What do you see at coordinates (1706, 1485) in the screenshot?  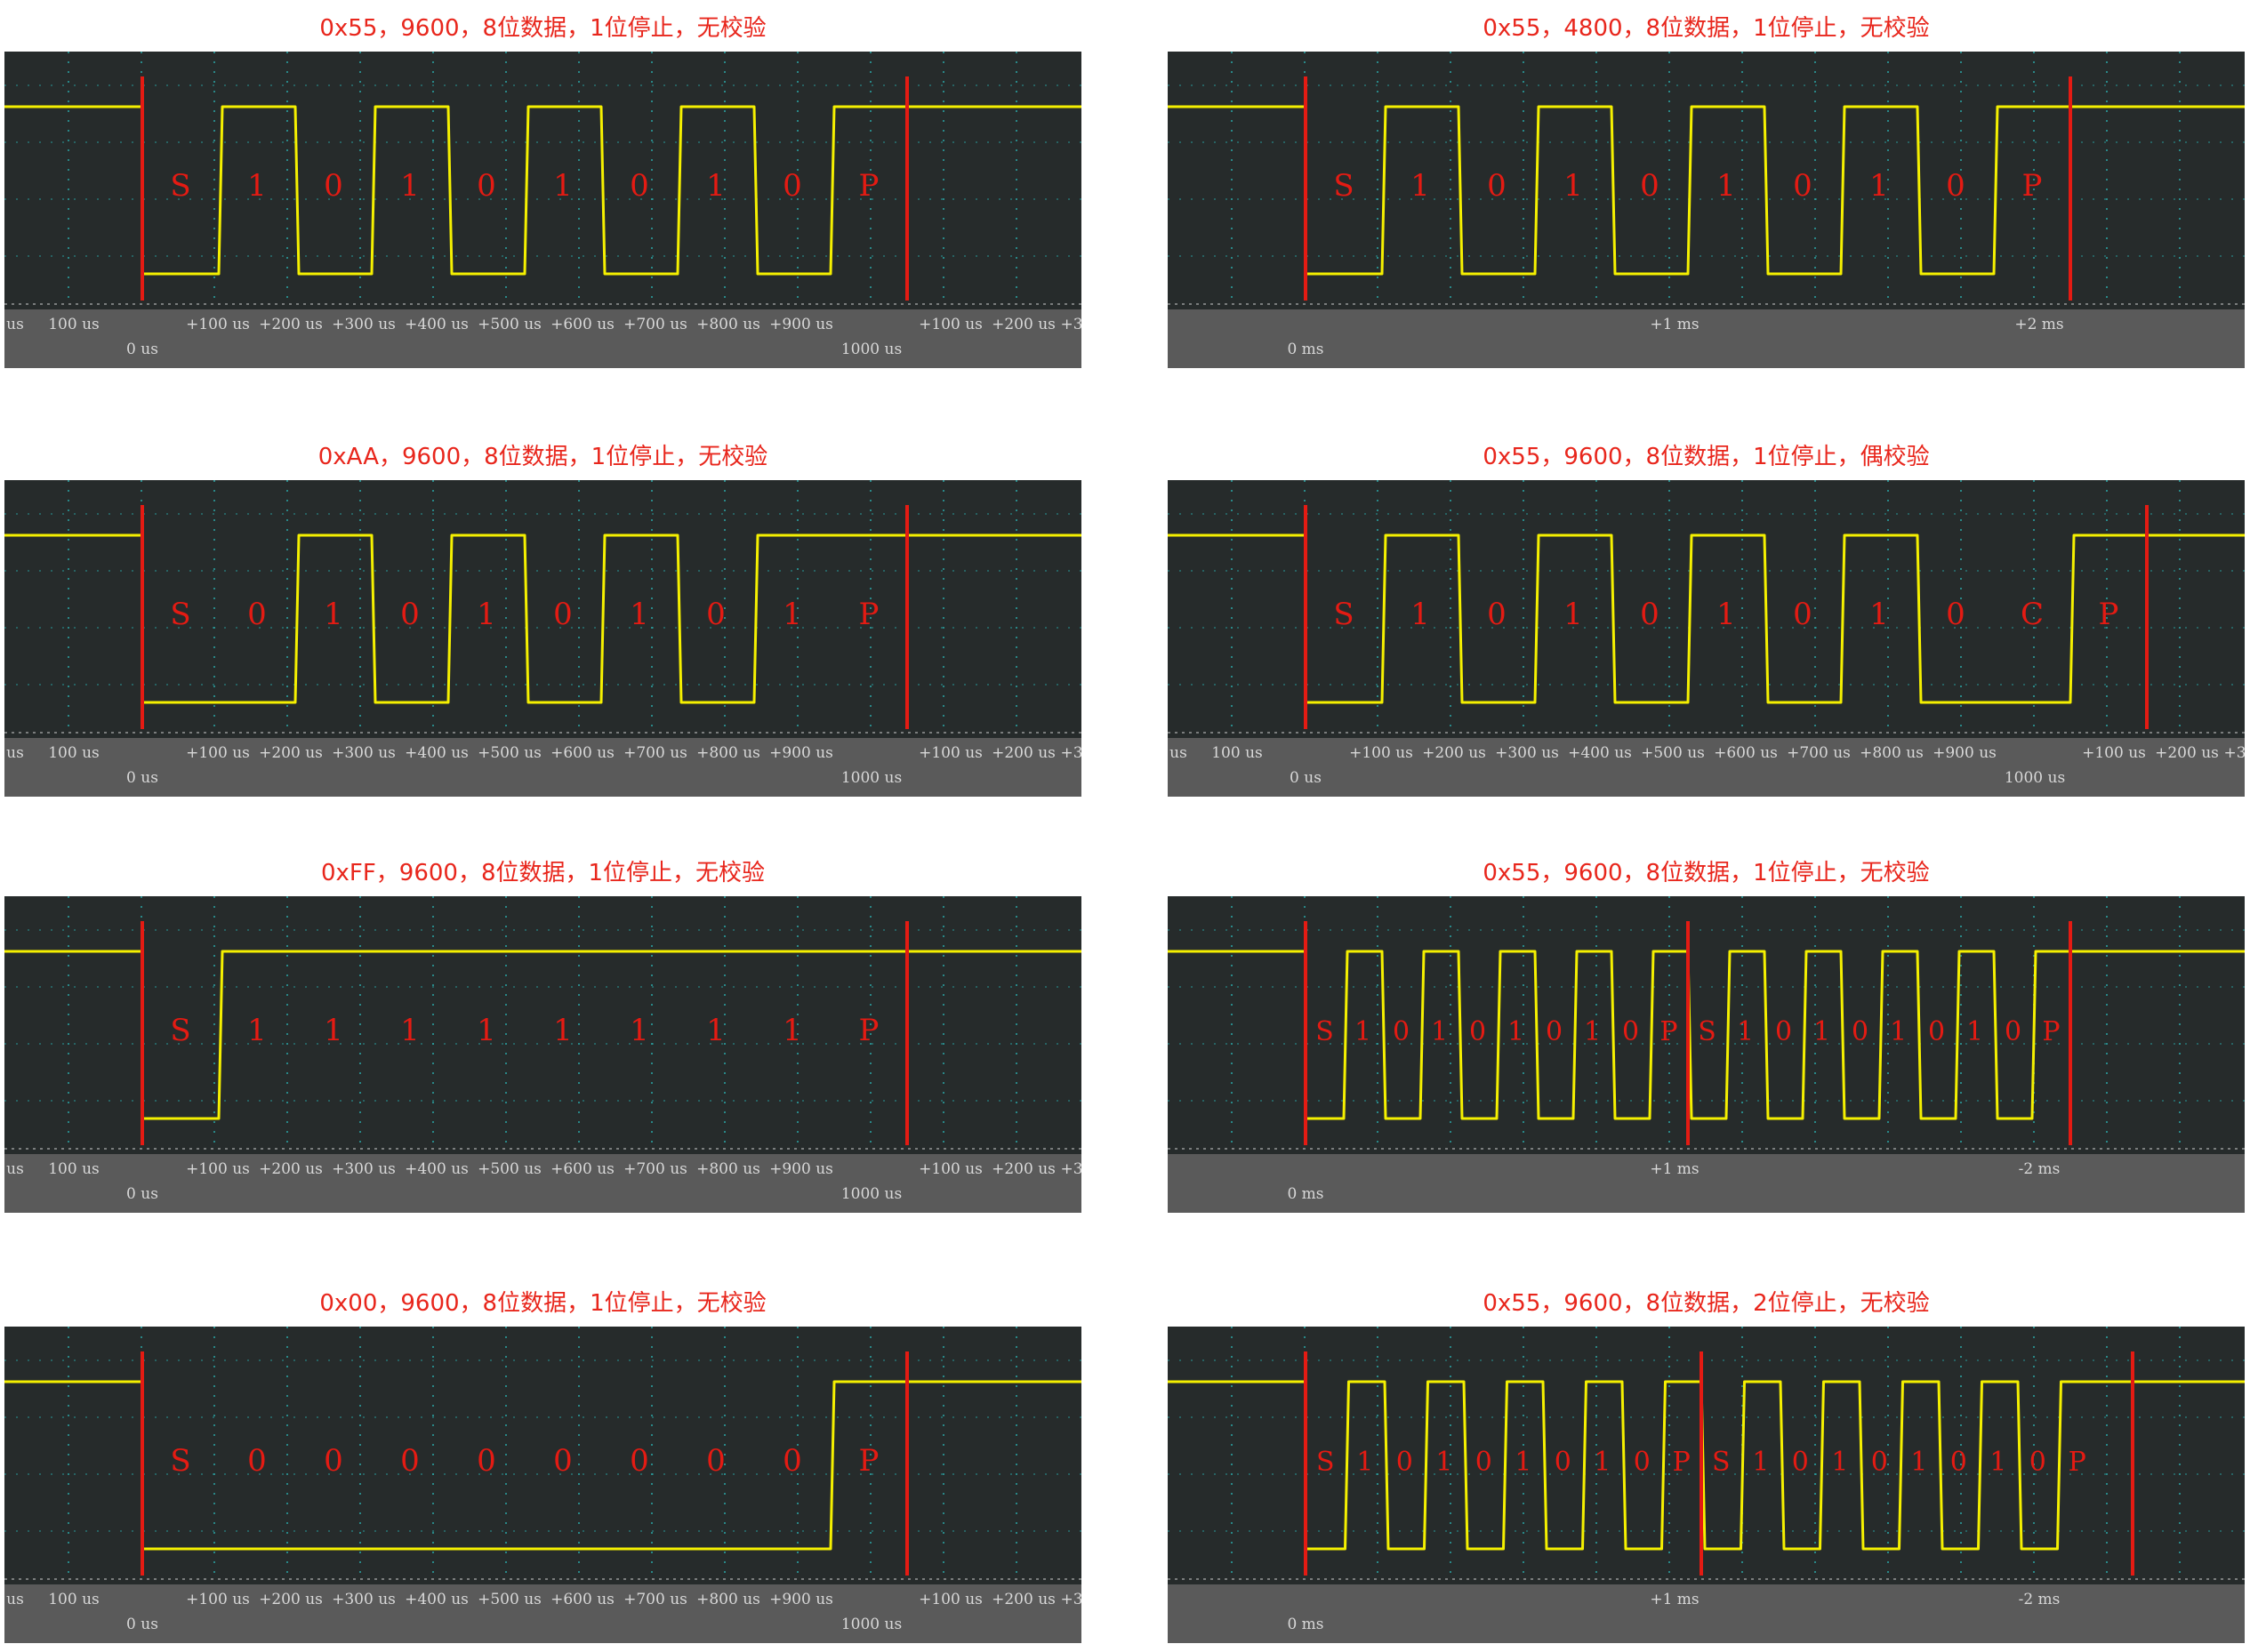 I see `oscilloscope-capture: S 1 0 1 0 1 0 1 0 P S 1 0 1 0 1 0 1 0 P+1 ms -2 ms0 ms` at bounding box center [1706, 1485].